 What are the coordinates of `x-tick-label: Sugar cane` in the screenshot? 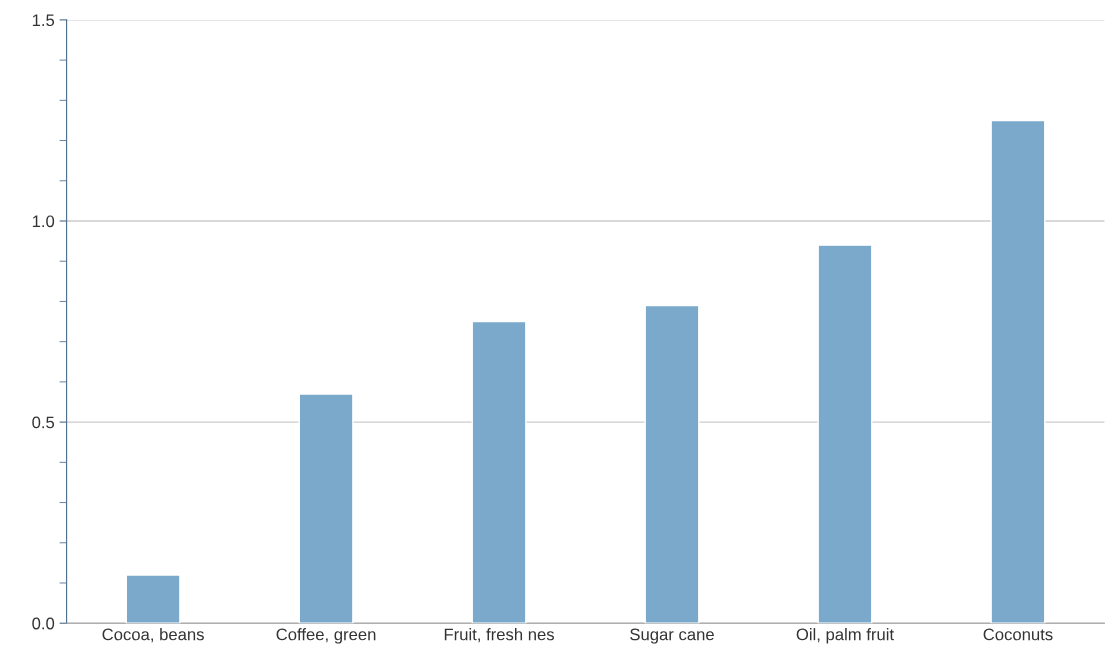 It's located at (672, 636).